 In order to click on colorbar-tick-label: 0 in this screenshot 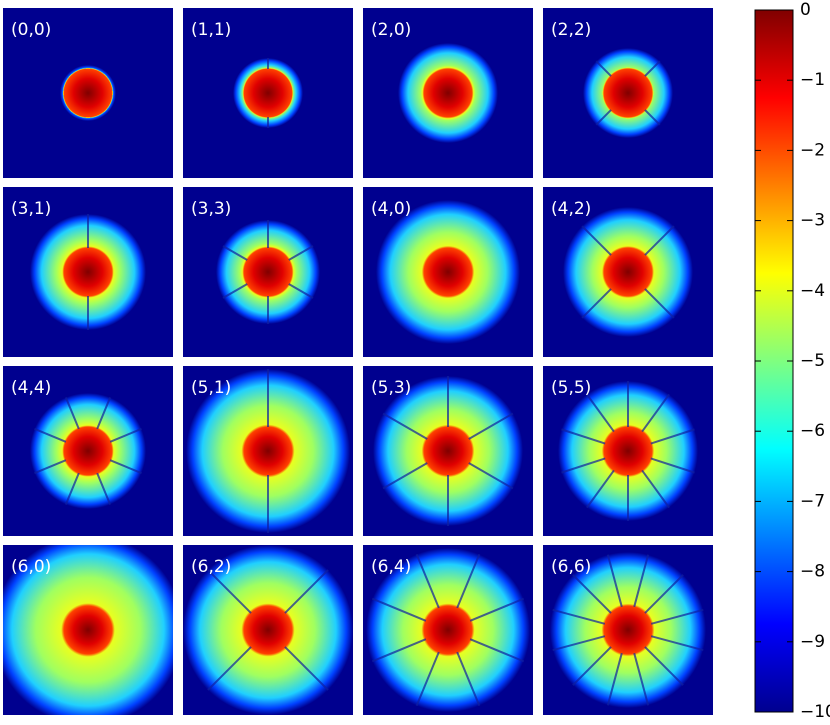, I will do `click(805, 10)`.